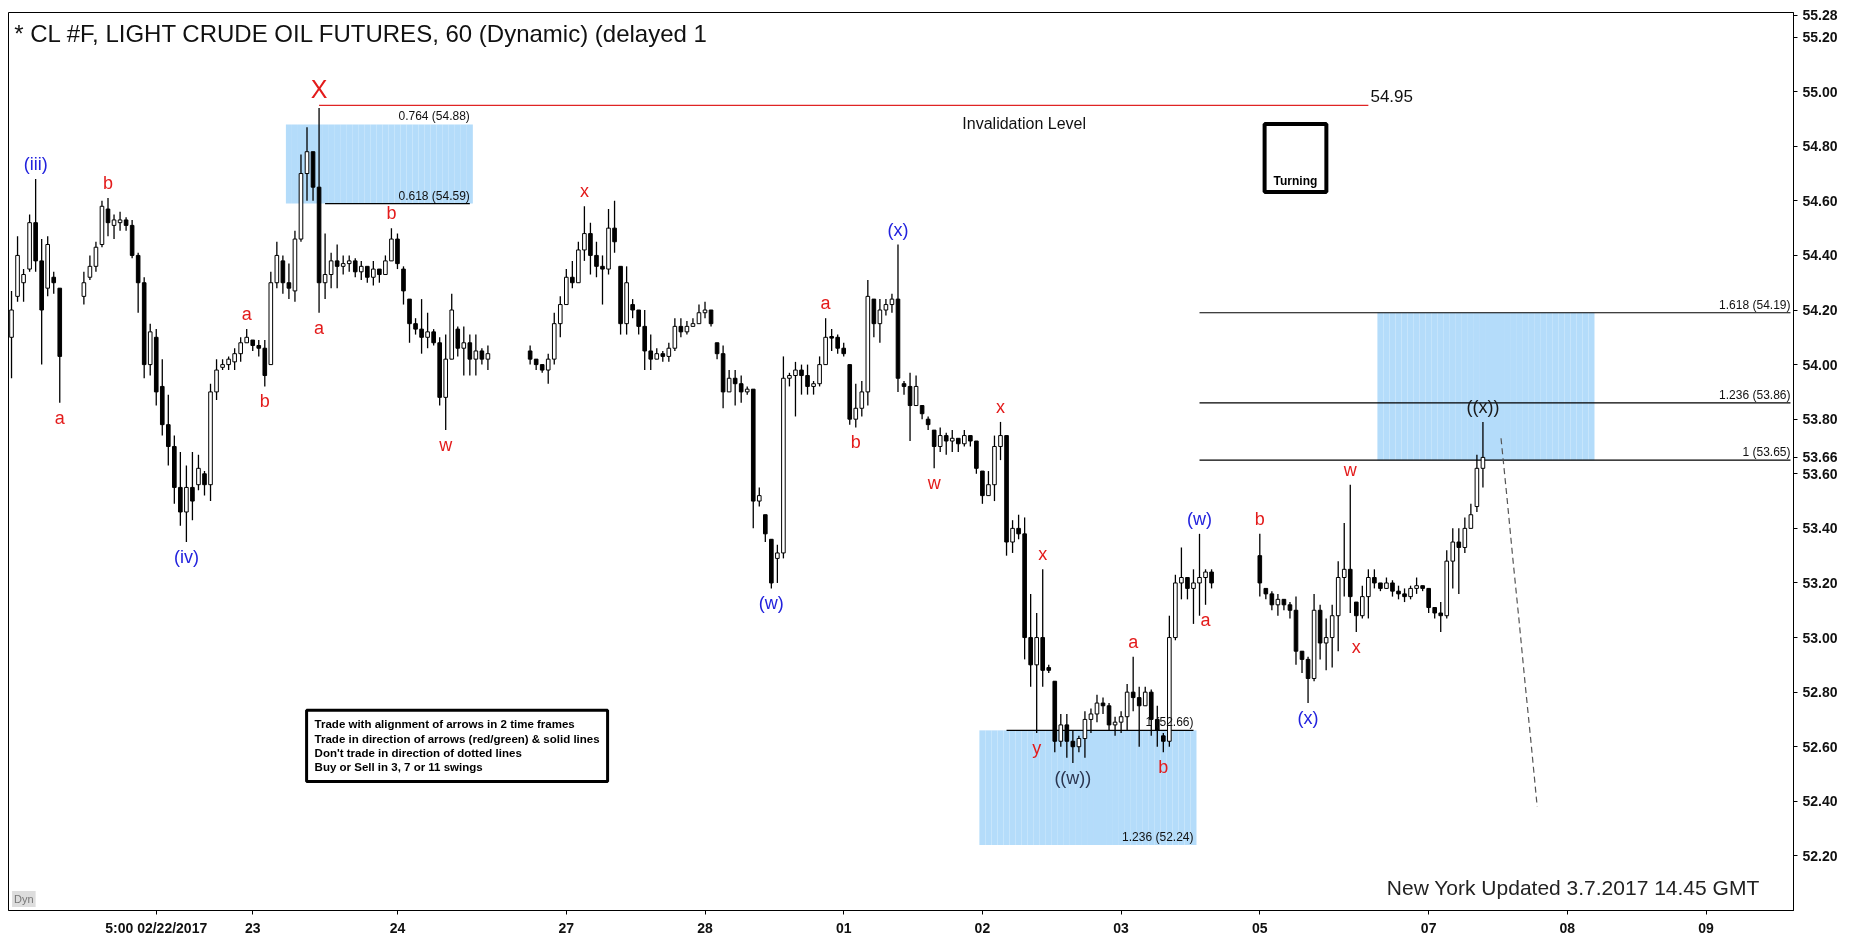 The width and height of the screenshot is (1864, 941). Describe the element at coordinates (1820, 637) in the screenshot. I see `y-tick-label: 53.00` at that location.